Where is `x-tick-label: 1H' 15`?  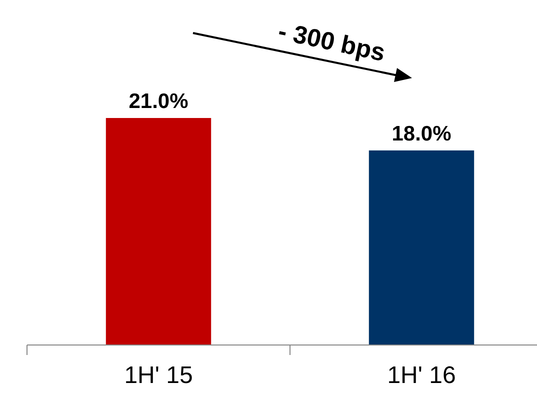
x-tick-label: 1H' 15 is located at coordinates (158, 375).